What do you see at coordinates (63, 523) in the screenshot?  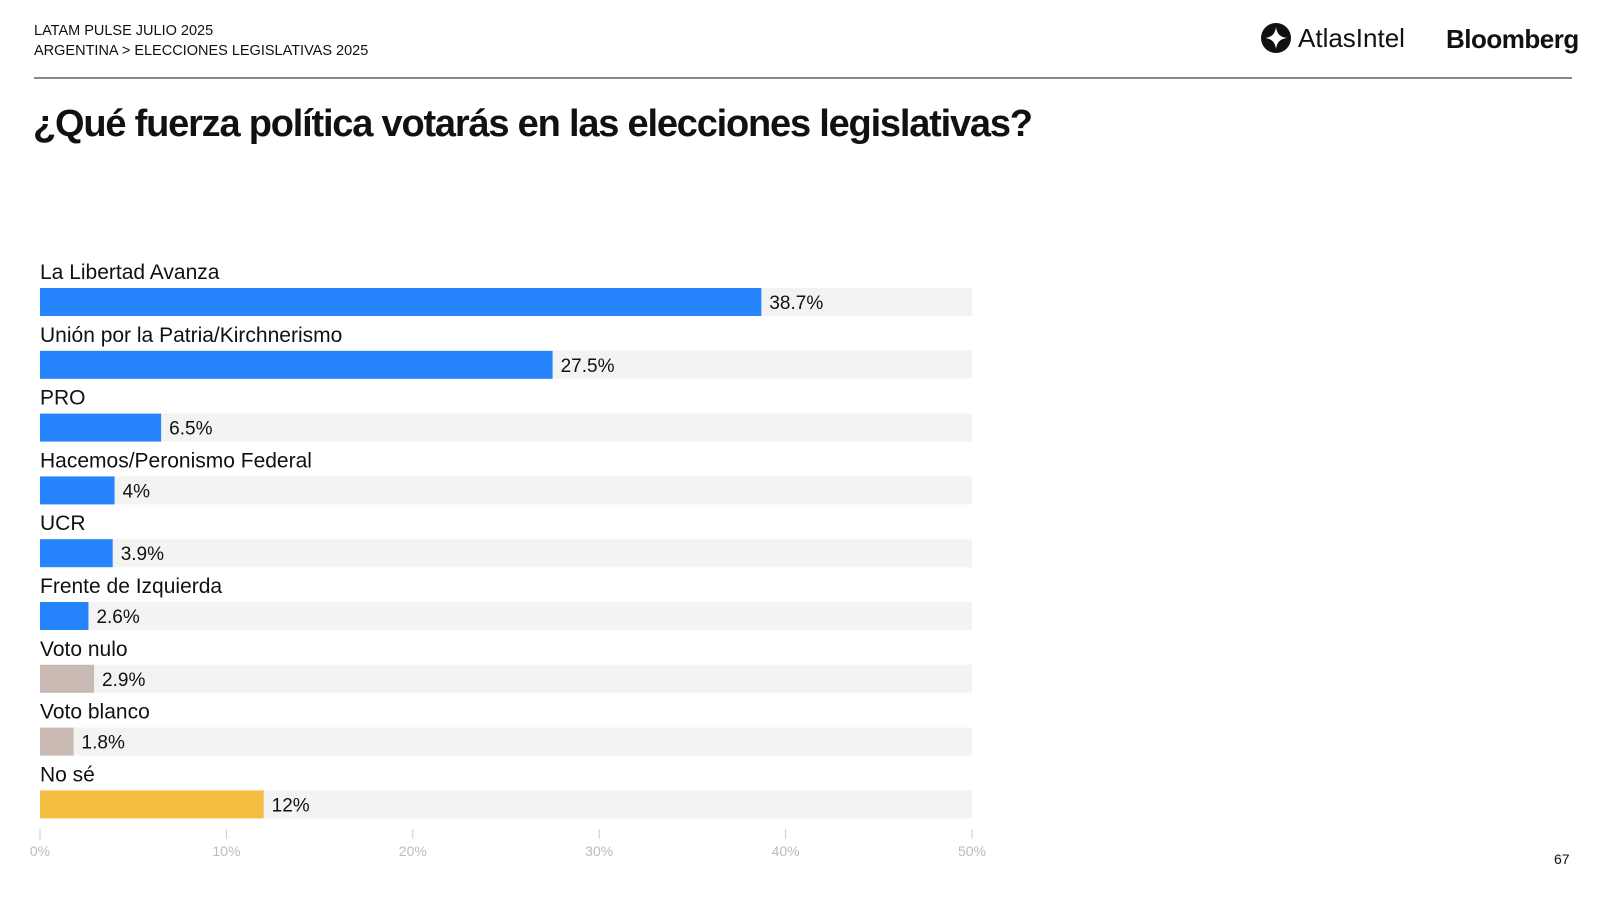 I see `category-label: UCR` at bounding box center [63, 523].